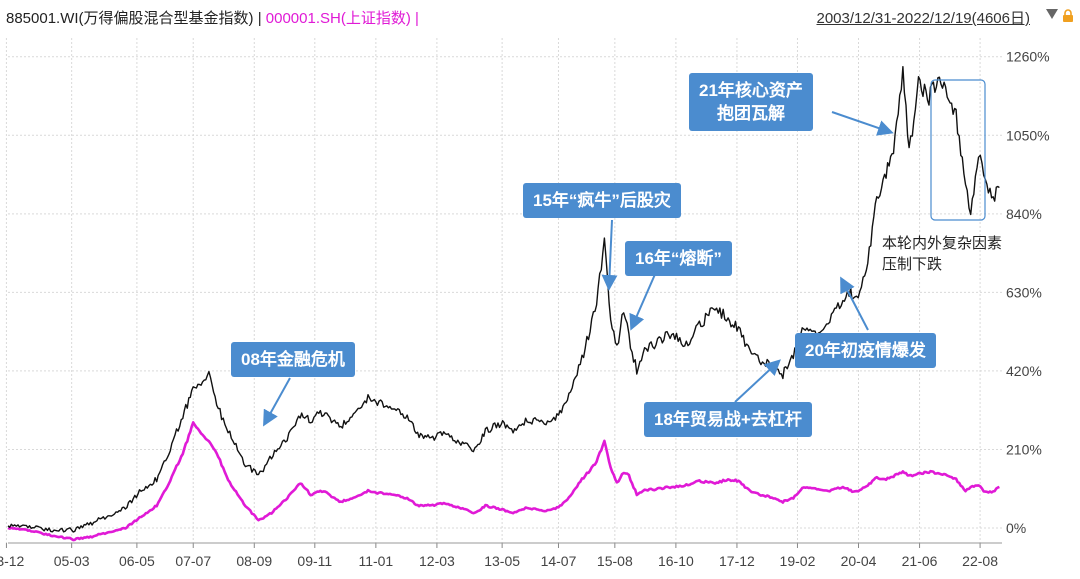  Describe the element at coordinates (1024, 449) in the screenshot. I see `y-tick-label: 210%` at that location.